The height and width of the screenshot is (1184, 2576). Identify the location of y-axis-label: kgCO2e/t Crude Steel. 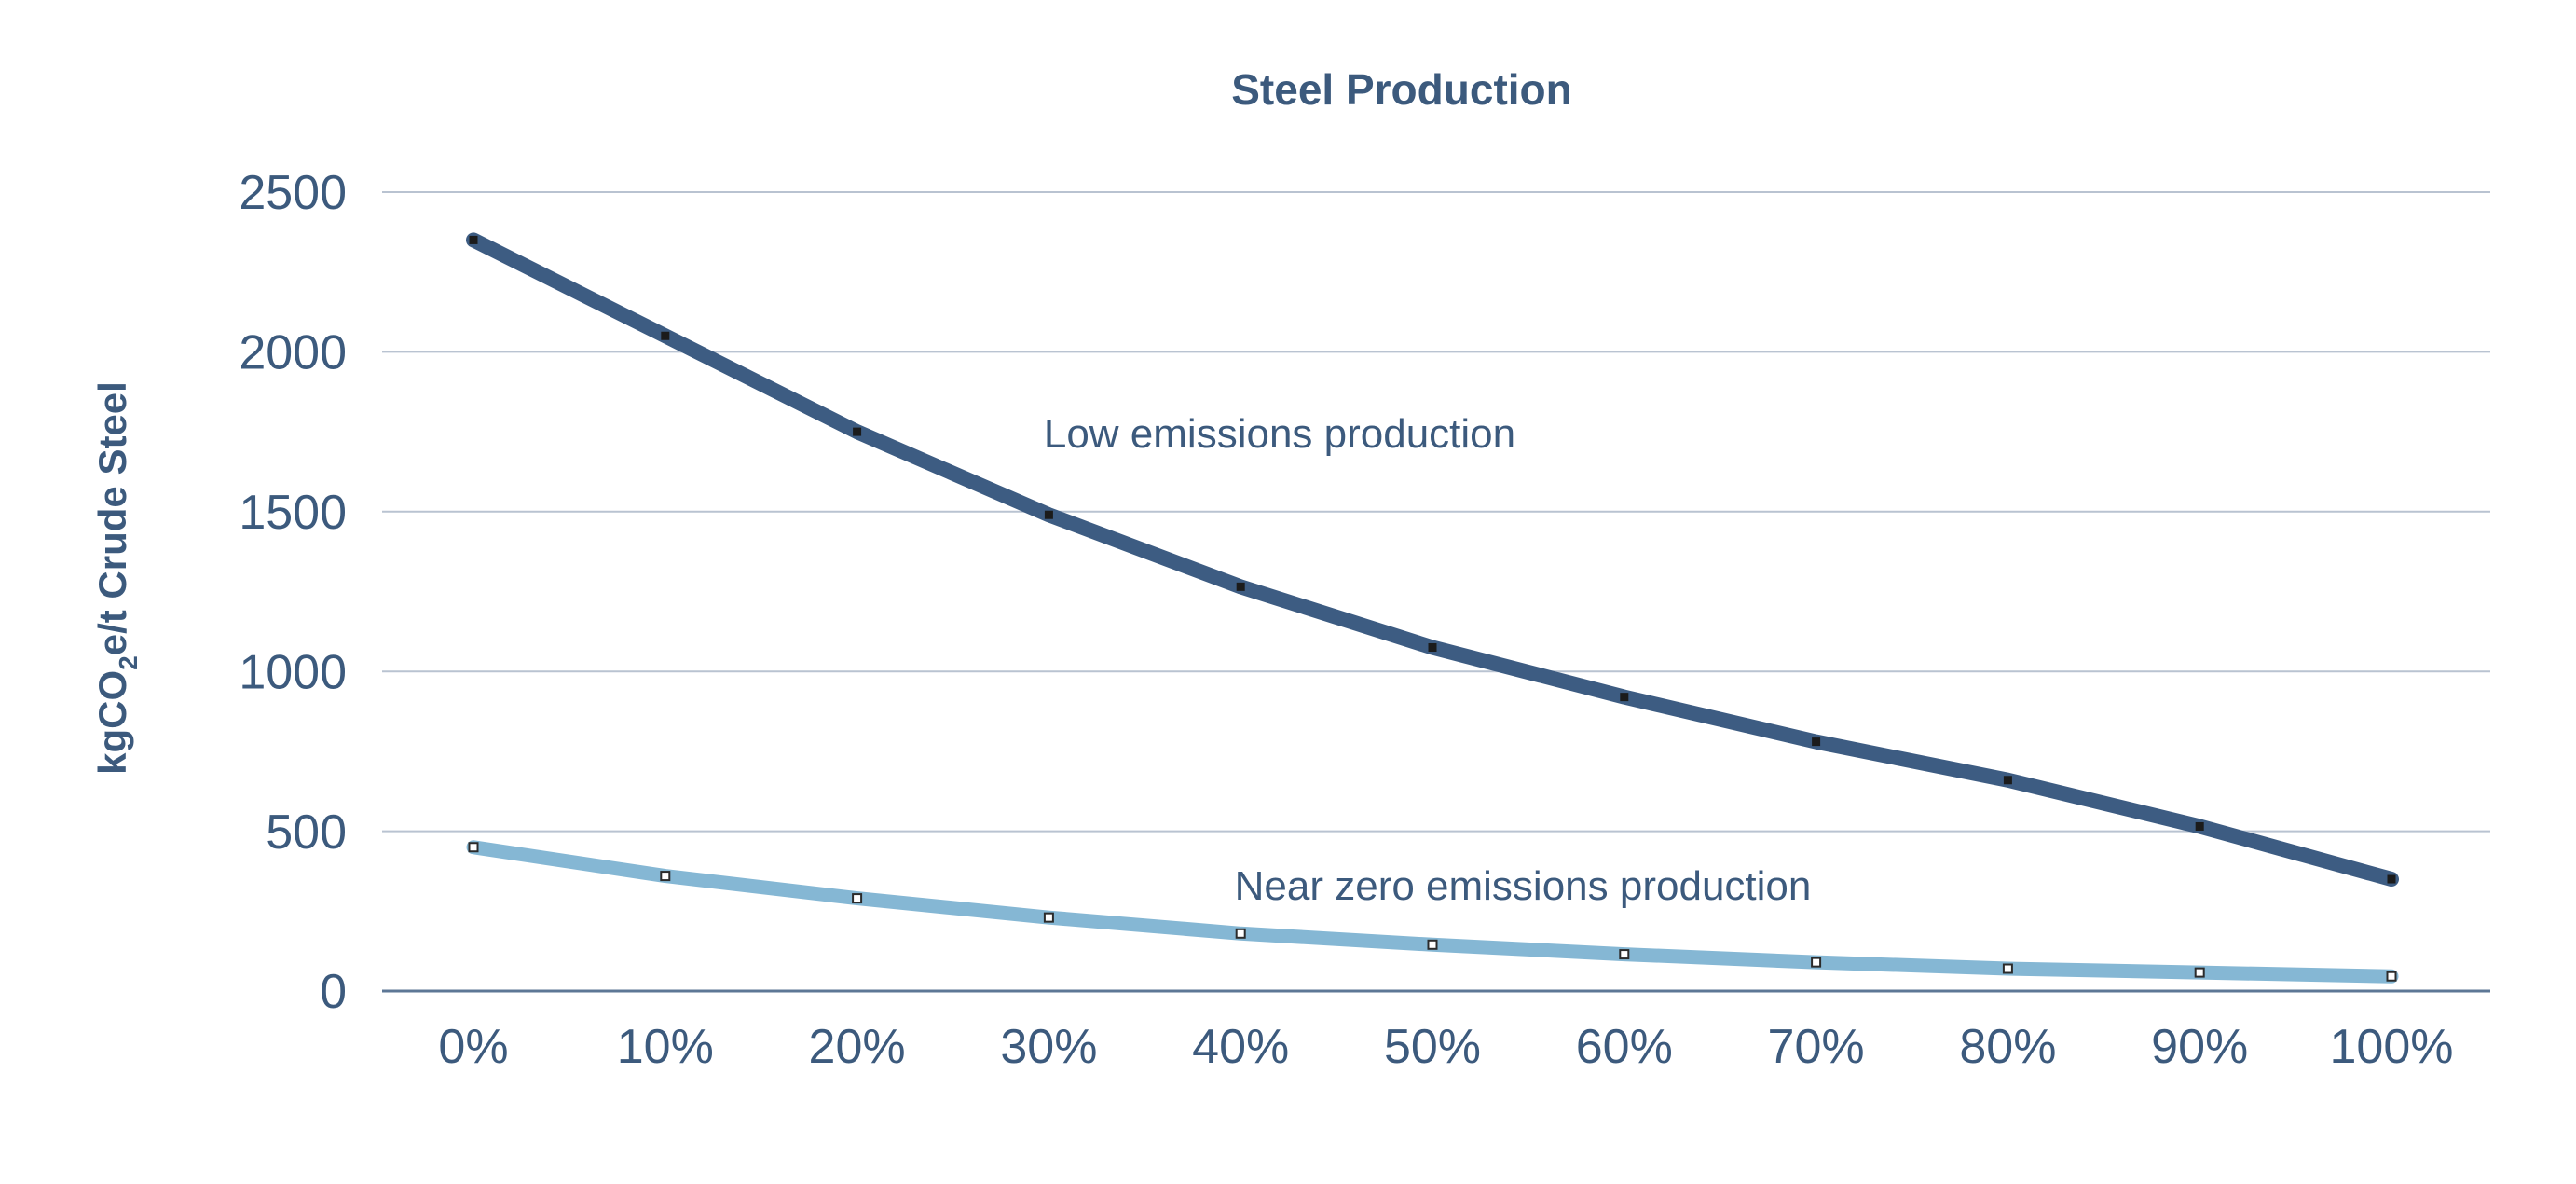
(116, 578).